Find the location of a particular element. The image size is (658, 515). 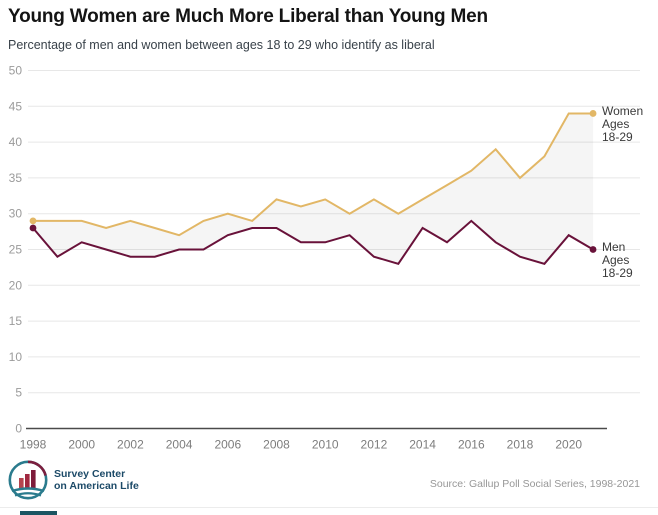

y-tick-35: 35 is located at coordinates (16, 178).